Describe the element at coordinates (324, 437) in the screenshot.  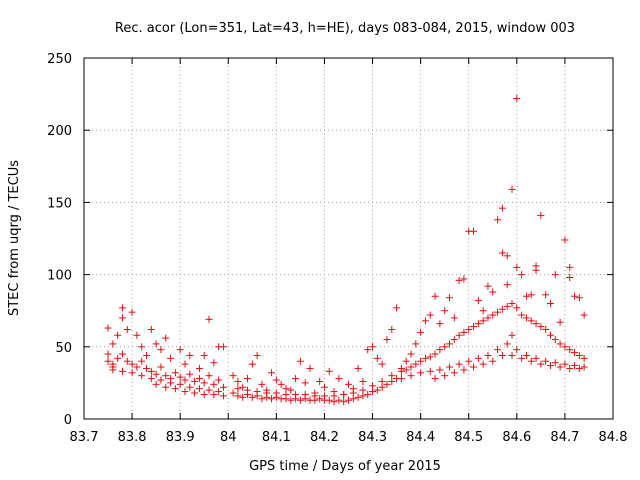
I see `x-tick-label: 84.2` at that location.